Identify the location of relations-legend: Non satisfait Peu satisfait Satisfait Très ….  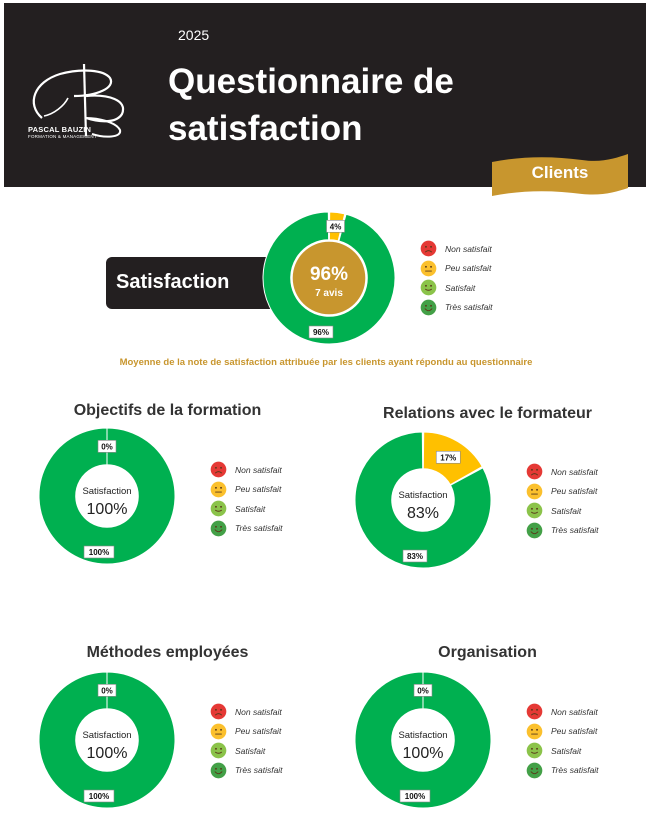
(562, 501).